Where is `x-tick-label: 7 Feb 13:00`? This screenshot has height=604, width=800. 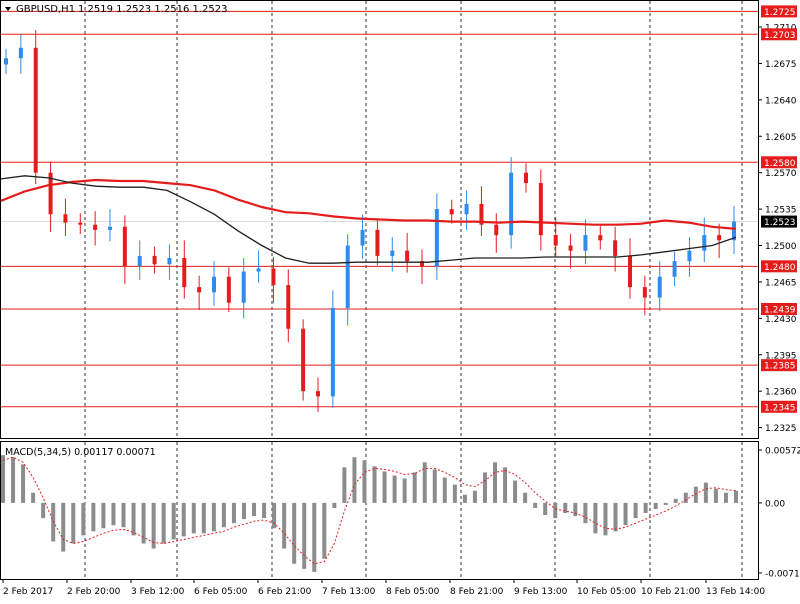
x-tick-label: 7 Feb 13:00 is located at coordinates (349, 592).